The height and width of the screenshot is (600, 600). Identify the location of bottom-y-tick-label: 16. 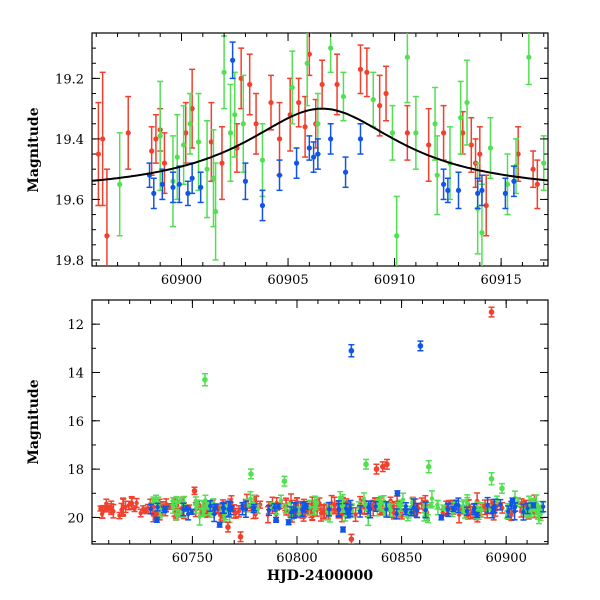
(75, 422).